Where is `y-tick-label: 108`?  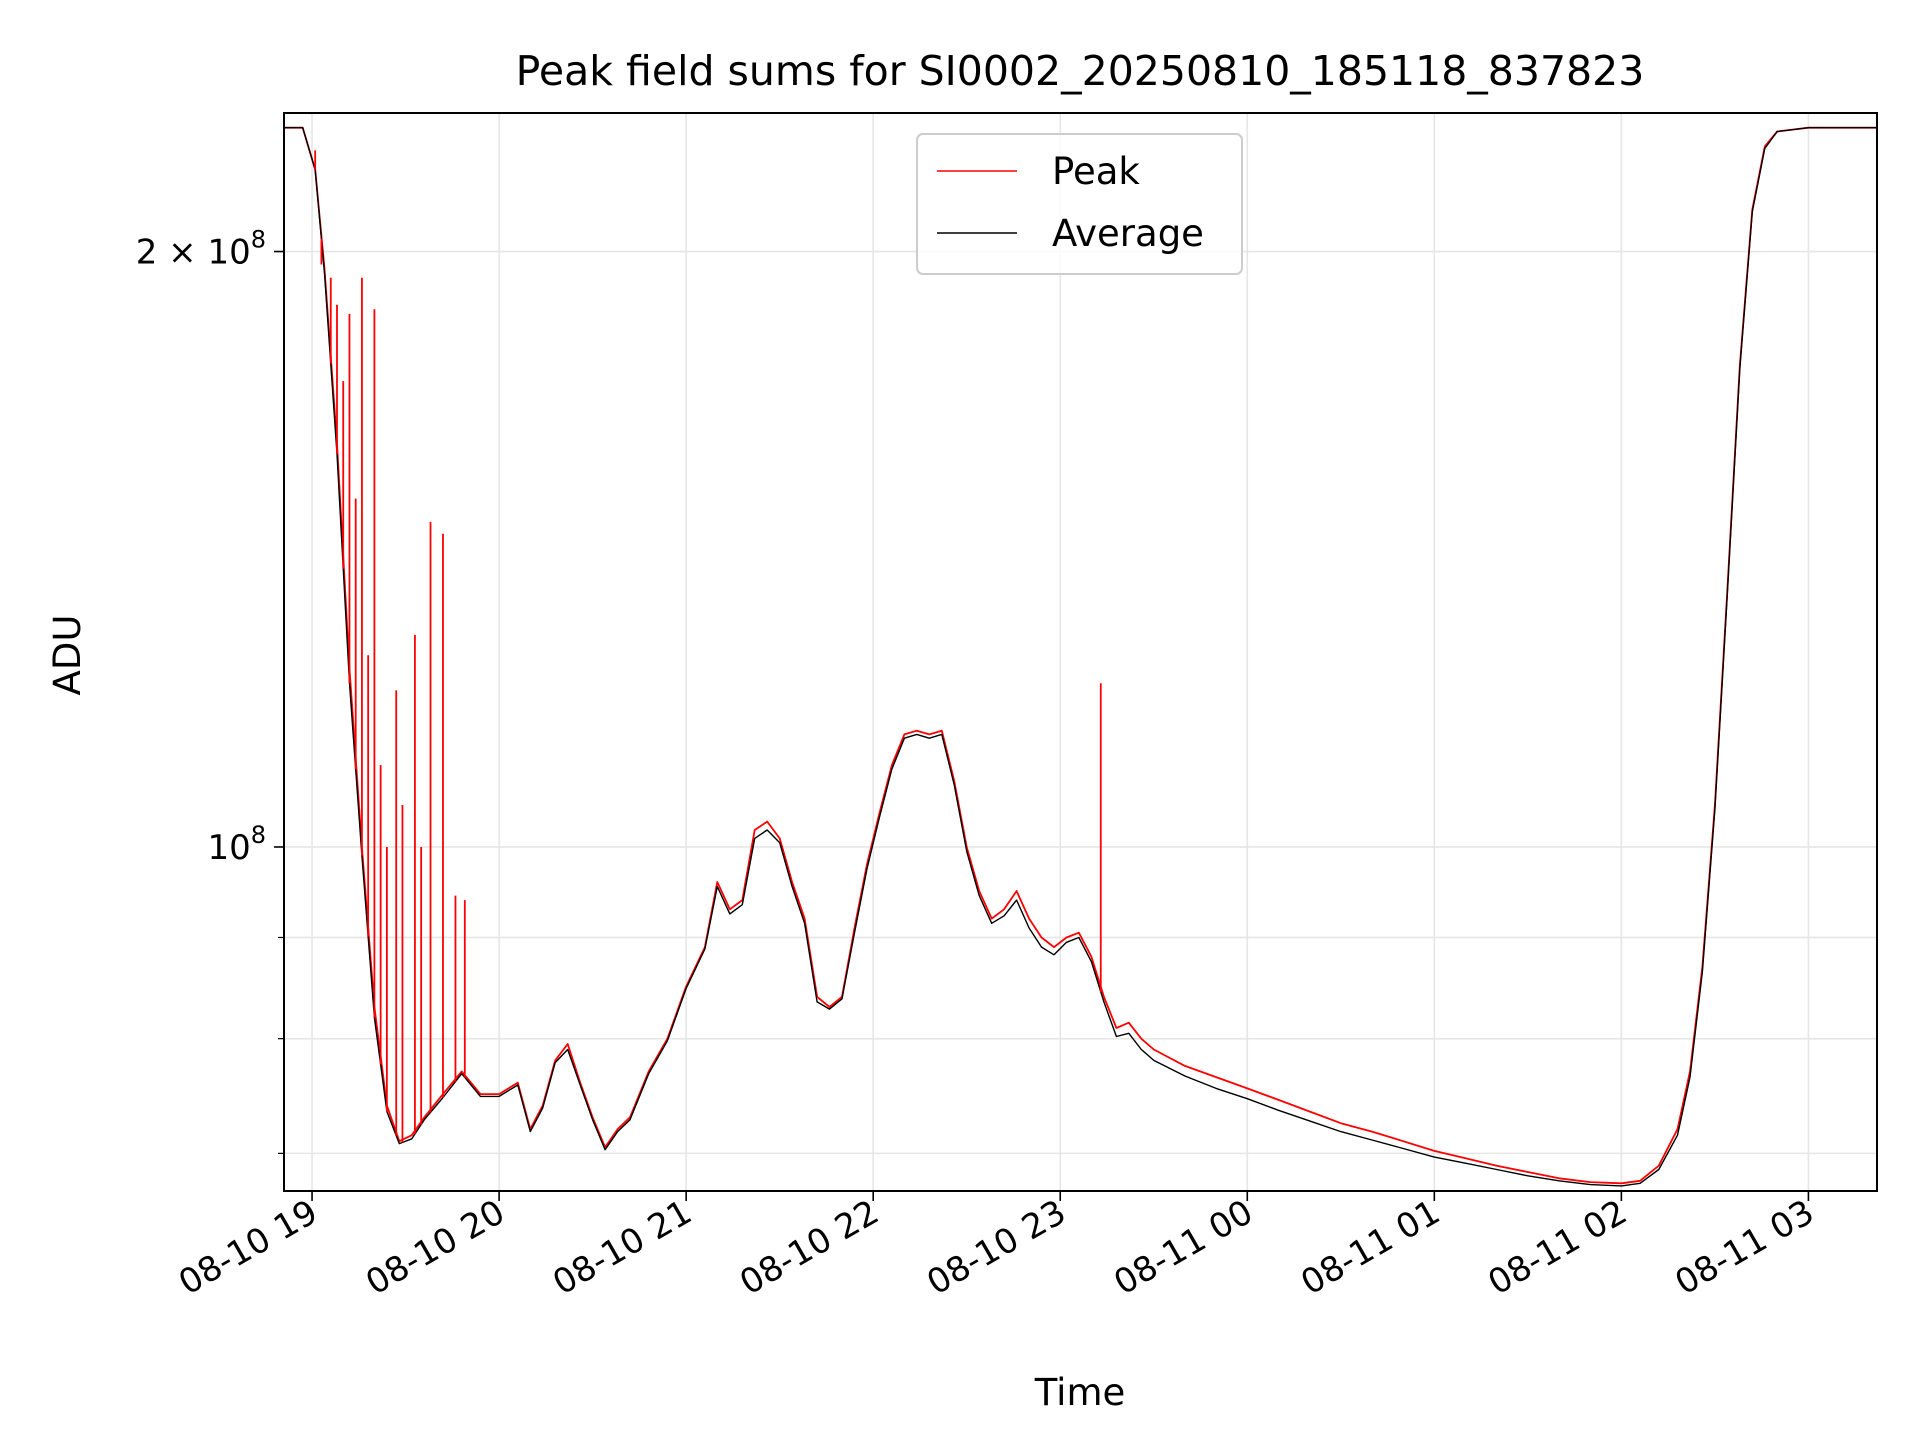
y-tick-label: 108 is located at coordinates (236, 844).